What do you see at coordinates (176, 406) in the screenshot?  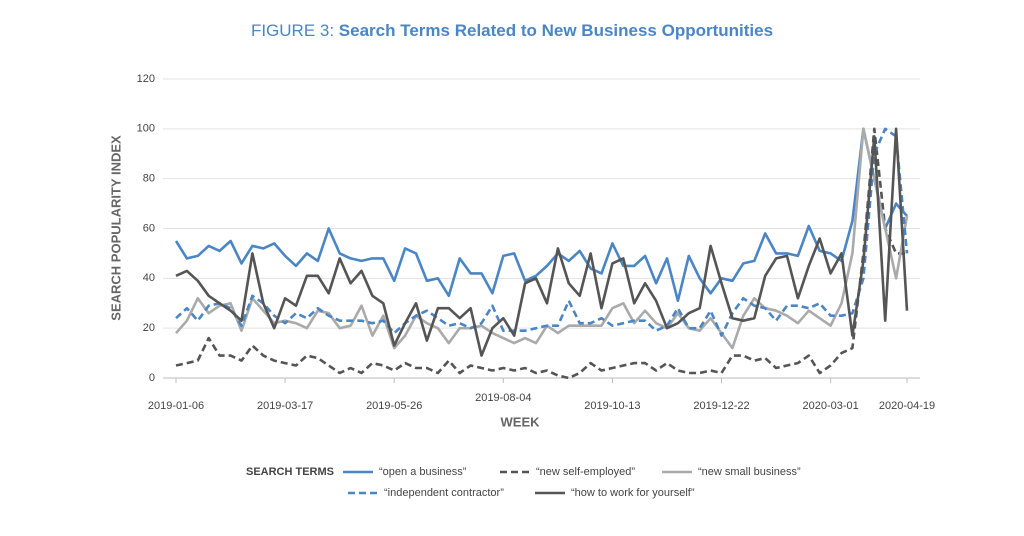 I see `x-tick-label: 2019-01-06` at bounding box center [176, 406].